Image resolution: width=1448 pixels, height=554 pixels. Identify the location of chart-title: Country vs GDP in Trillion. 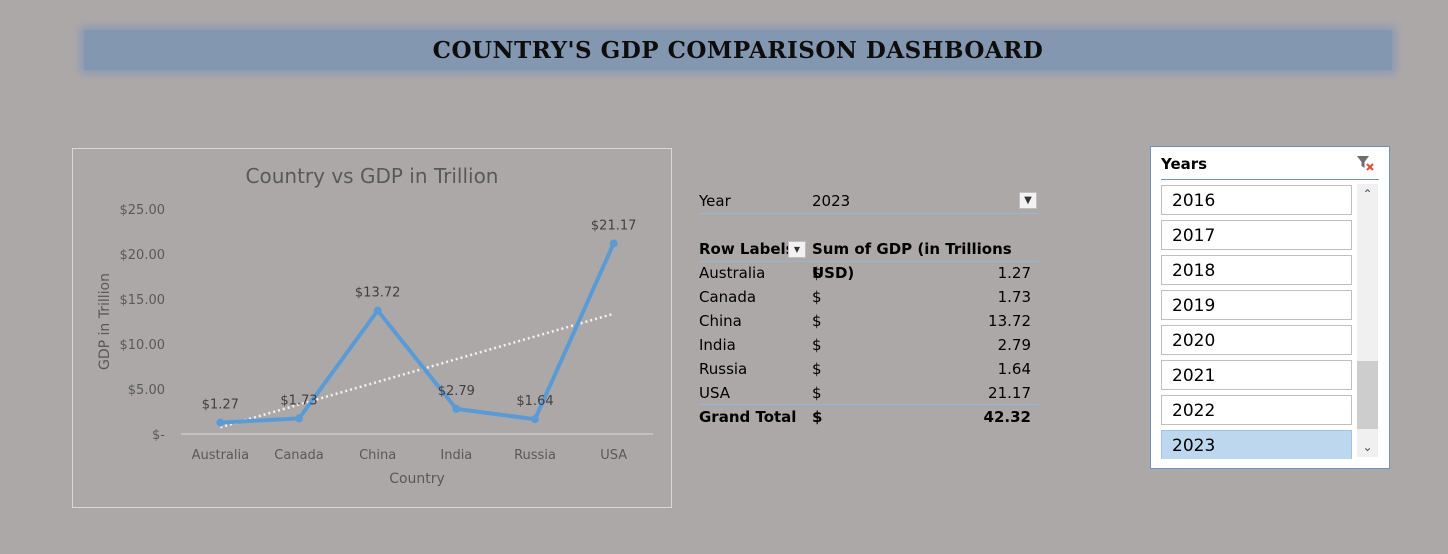
(372, 176).